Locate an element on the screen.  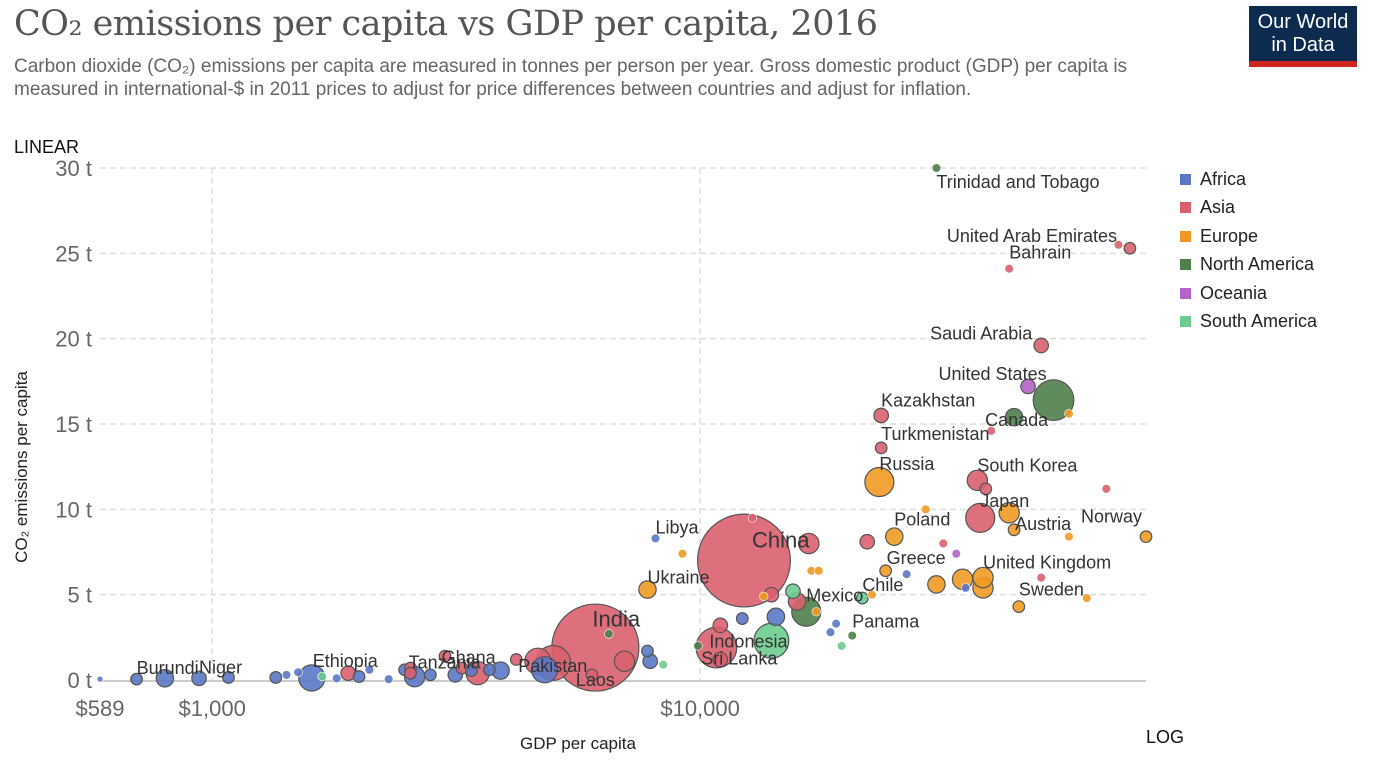
data-point-bahrain is located at coordinates (1009, 269).